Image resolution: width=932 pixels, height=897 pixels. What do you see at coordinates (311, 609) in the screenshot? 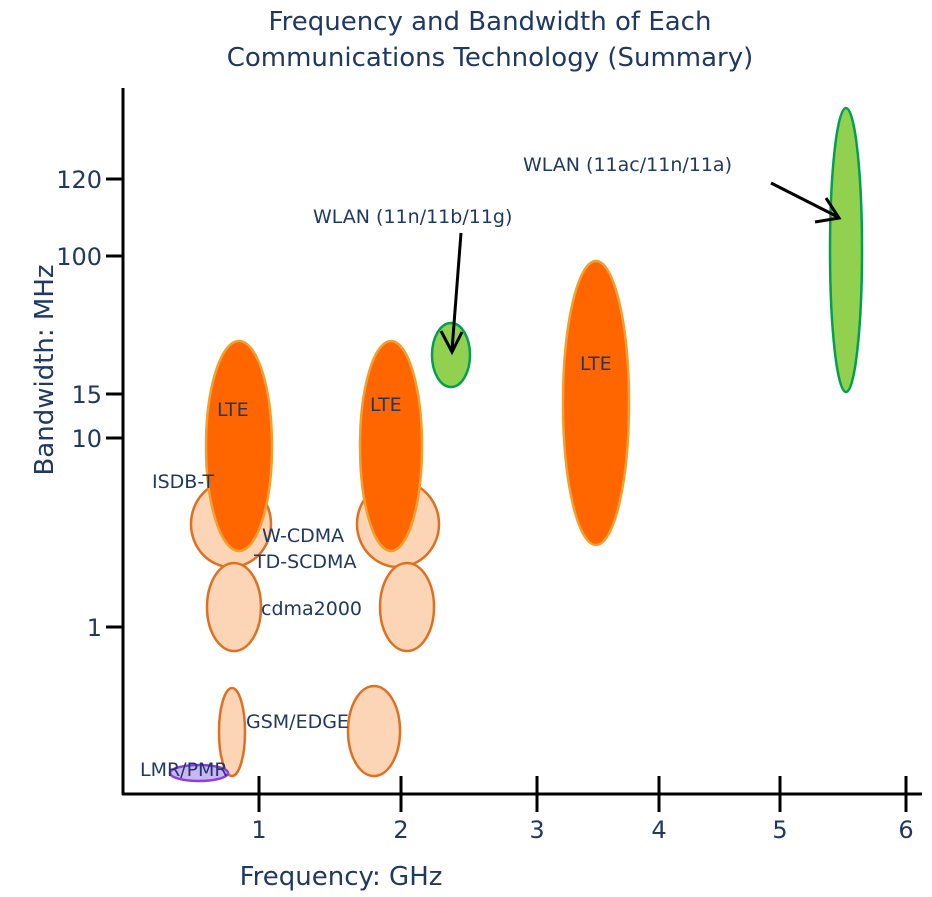
I see `cdma2000-label: cdma2000` at bounding box center [311, 609].